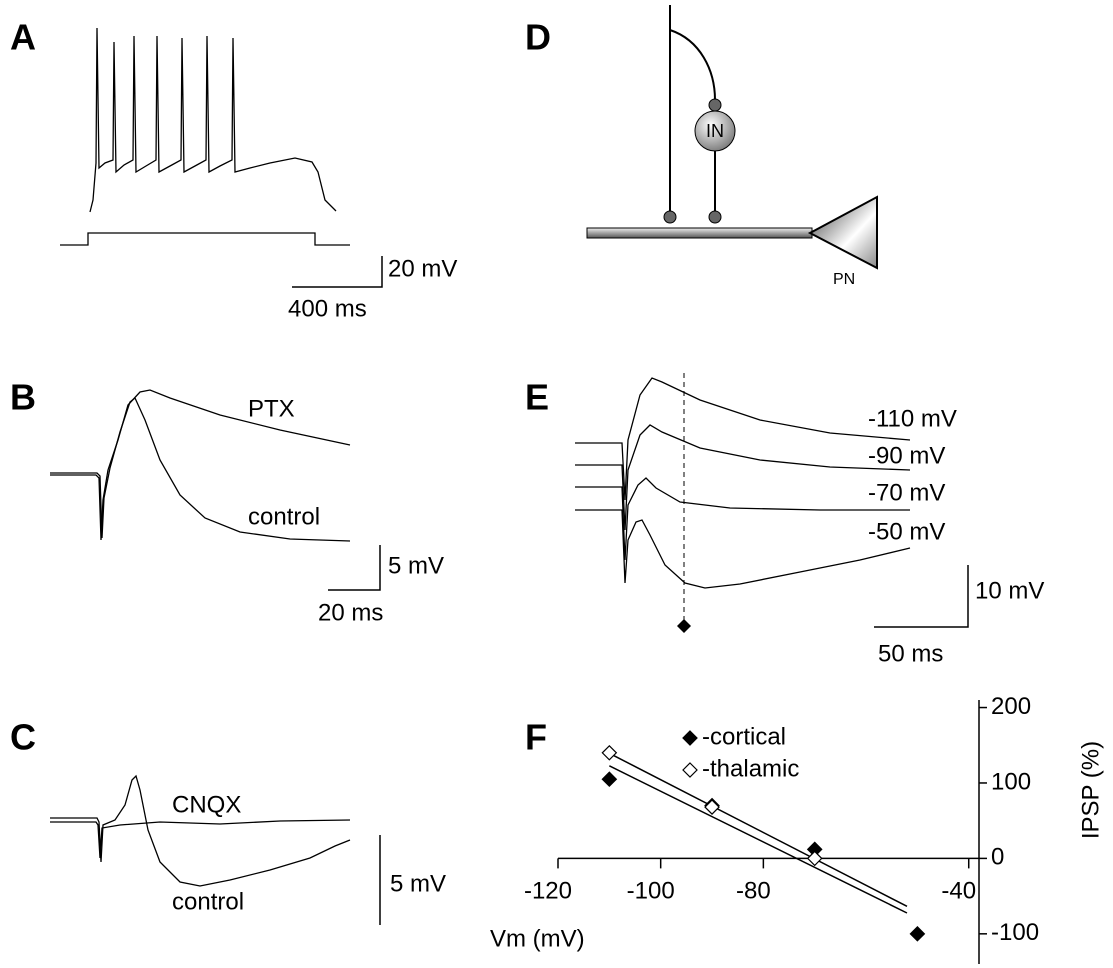 This screenshot has width=1113, height=968. What do you see at coordinates (206, 804) in the screenshot?
I see `trace-label: CNQX` at bounding box center [206, 804].